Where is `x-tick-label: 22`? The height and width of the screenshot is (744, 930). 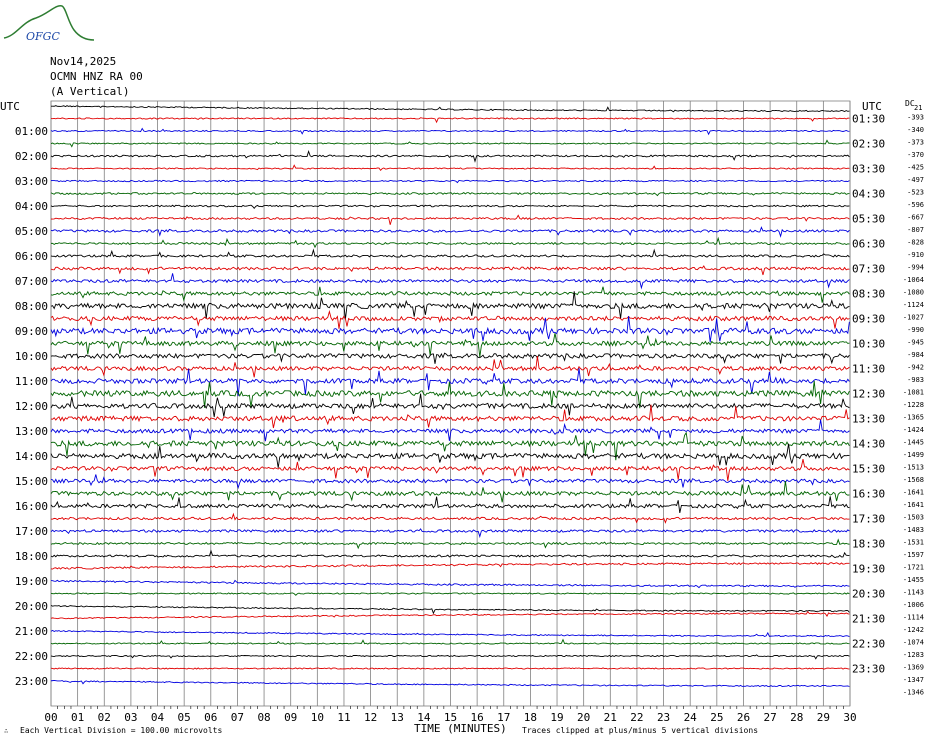
x-tick-label: 22 is located at coordinates (636, 717).